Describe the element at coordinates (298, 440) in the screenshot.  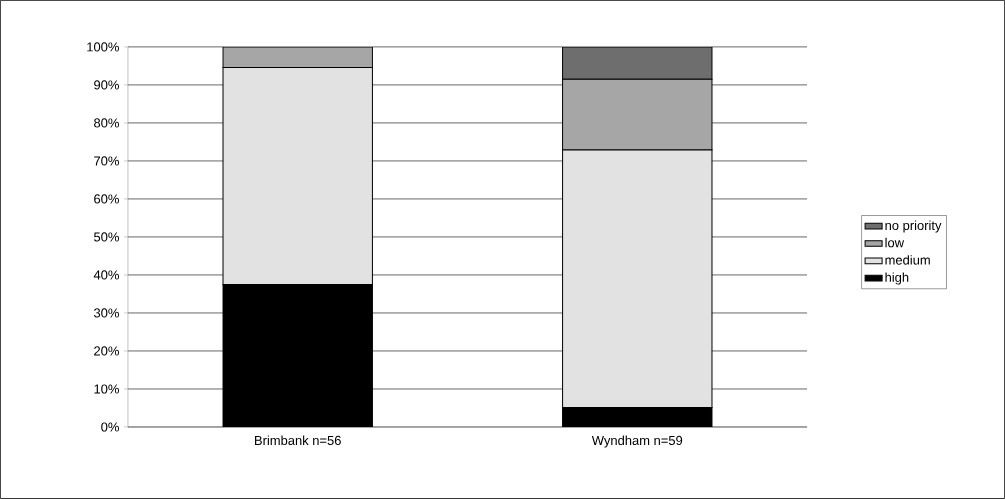
I see `x-tick-label: Brimbank n=56` at that location.